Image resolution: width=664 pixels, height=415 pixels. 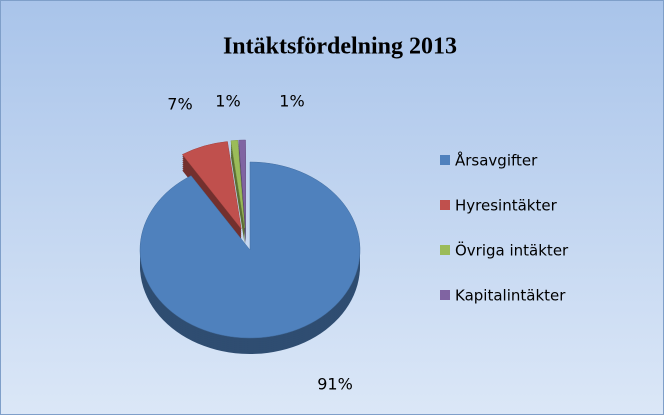 What do you see at coordinates (496, 160) in the screenshot?
I see `legend-label: Årsavgifter` at bounding box center [496, 160].